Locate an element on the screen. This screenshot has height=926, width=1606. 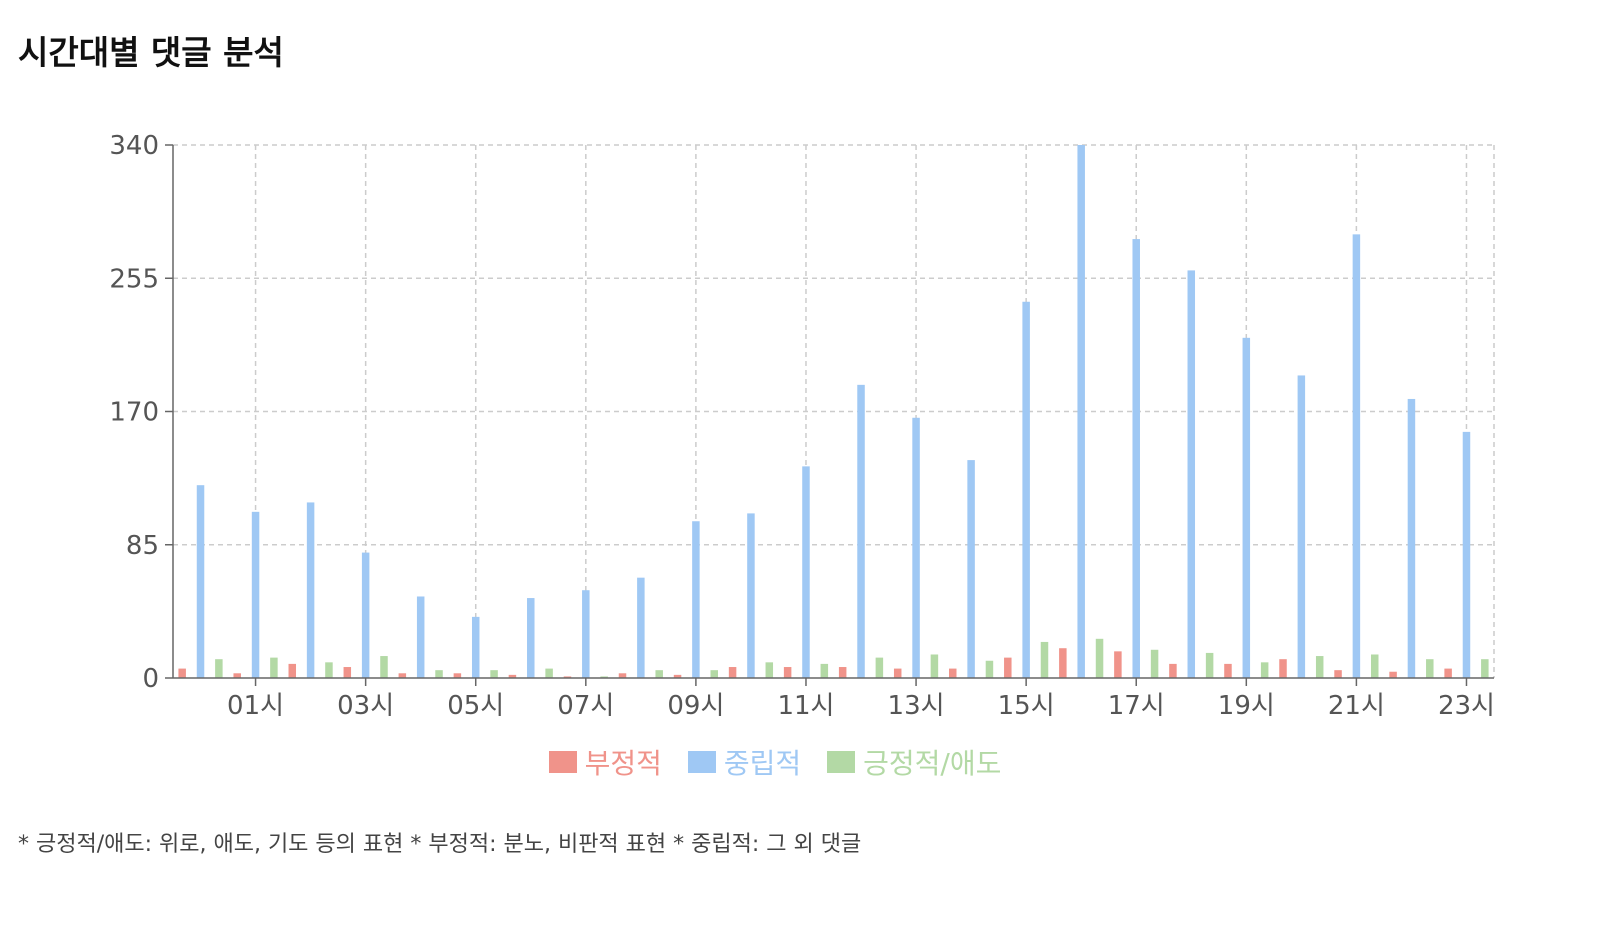
bar-03시-중립적 is located at coordinates (365, 615).